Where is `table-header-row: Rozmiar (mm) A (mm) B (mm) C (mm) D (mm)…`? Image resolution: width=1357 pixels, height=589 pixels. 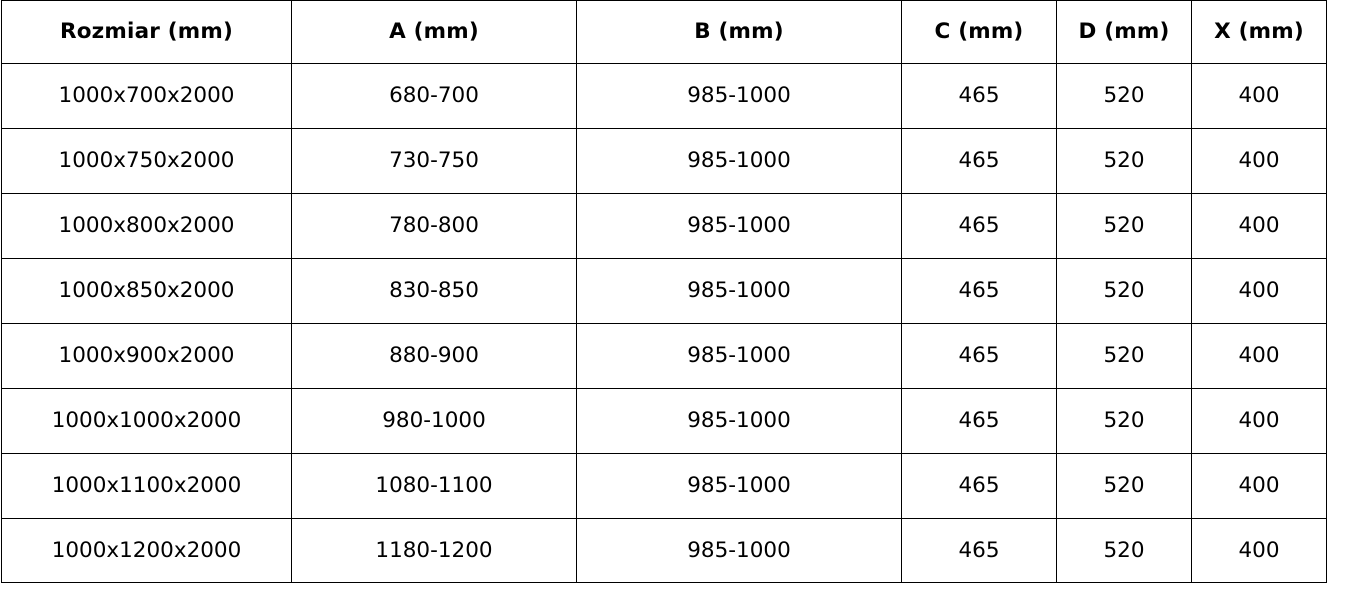 table-header-row: Rozmiar (mm) A (mm) B (mm) C (mm) D (mm)… is located at coordinates (664, 32).